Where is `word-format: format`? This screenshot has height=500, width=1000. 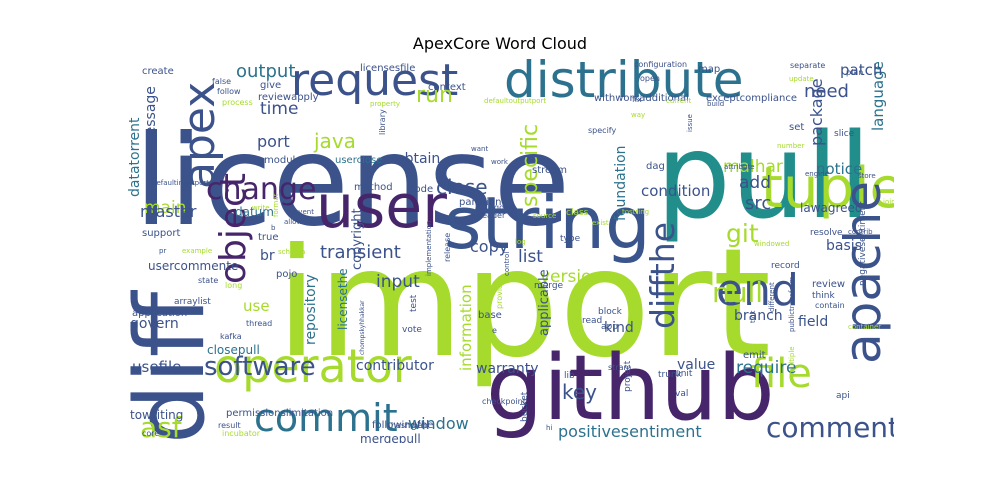
word-format: format is located at coordinates (276, 205).